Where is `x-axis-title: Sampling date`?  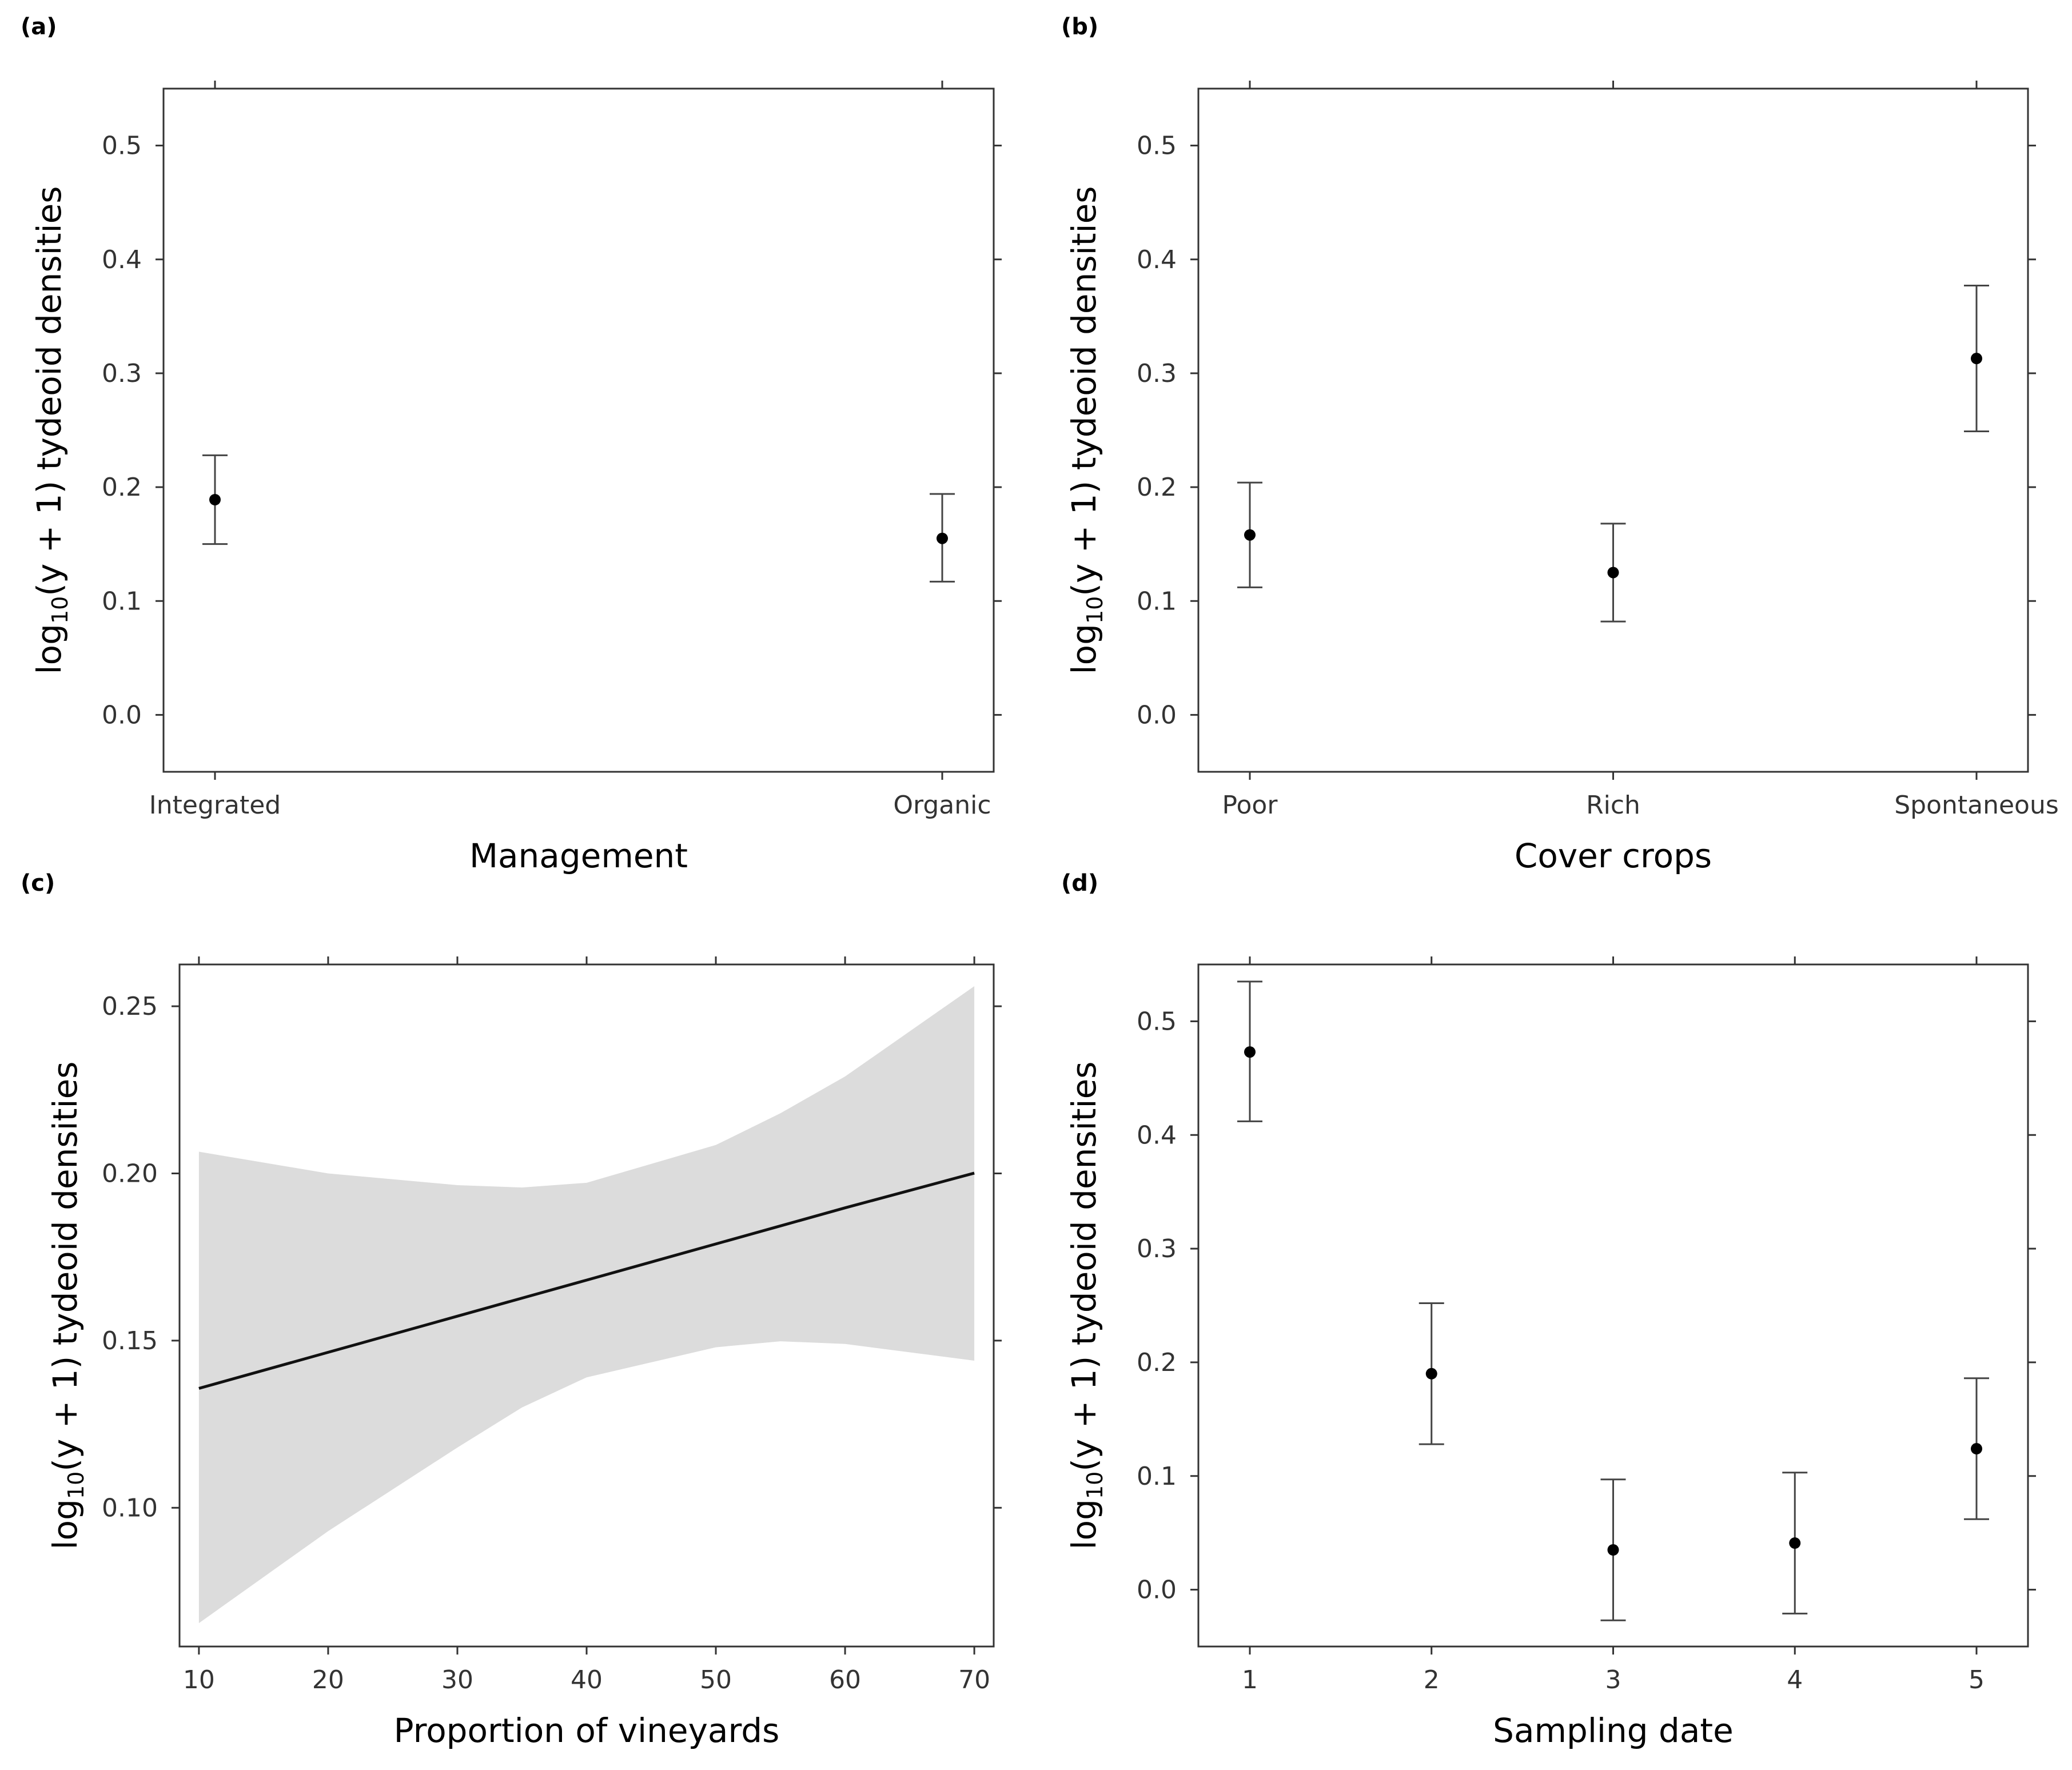 x-axis-title: Sampling date is located at coordinates (1613, 1730).